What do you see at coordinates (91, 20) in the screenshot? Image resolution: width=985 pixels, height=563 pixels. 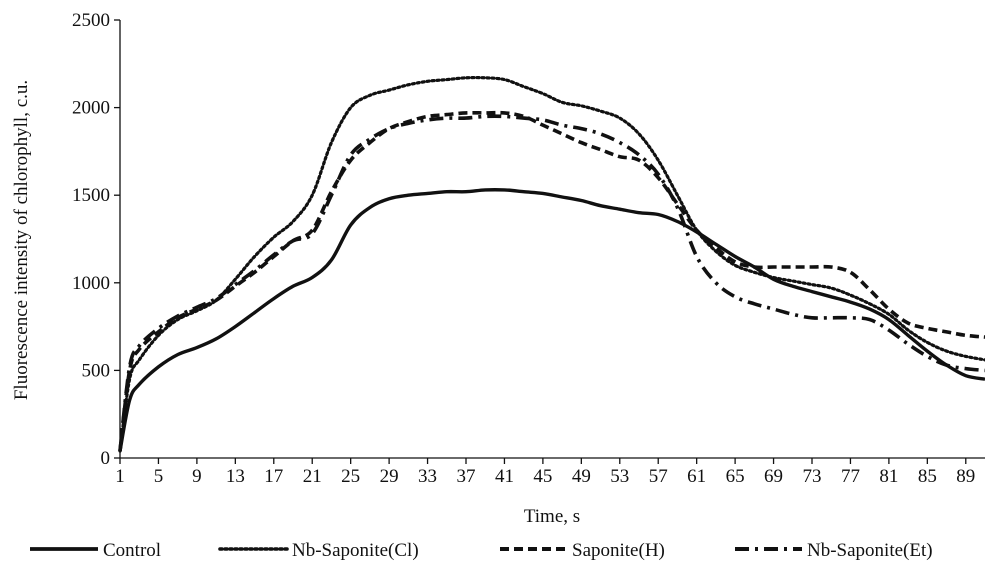 I see `y-tick-label: 2500` at bounding box center [91, 20].